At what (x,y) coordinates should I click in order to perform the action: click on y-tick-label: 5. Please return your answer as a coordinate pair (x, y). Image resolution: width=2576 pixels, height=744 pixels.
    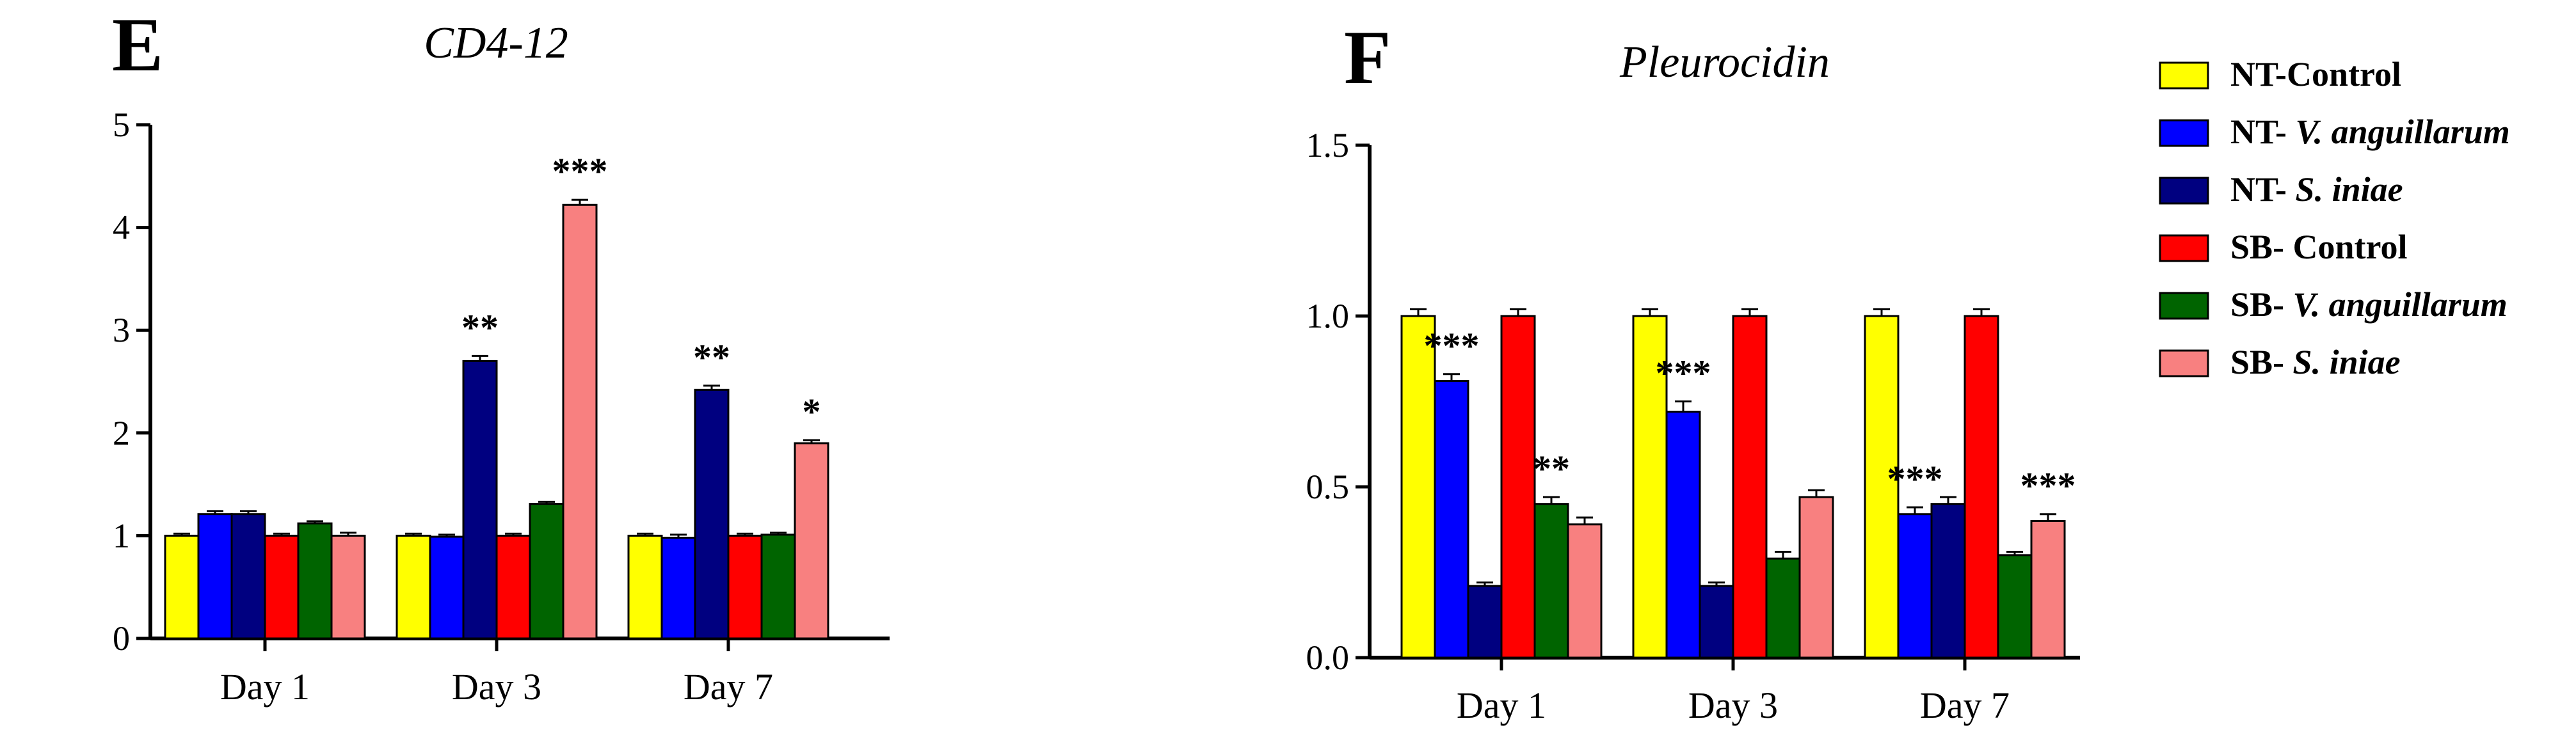
    Looking at the image, I should click on (121, 125).